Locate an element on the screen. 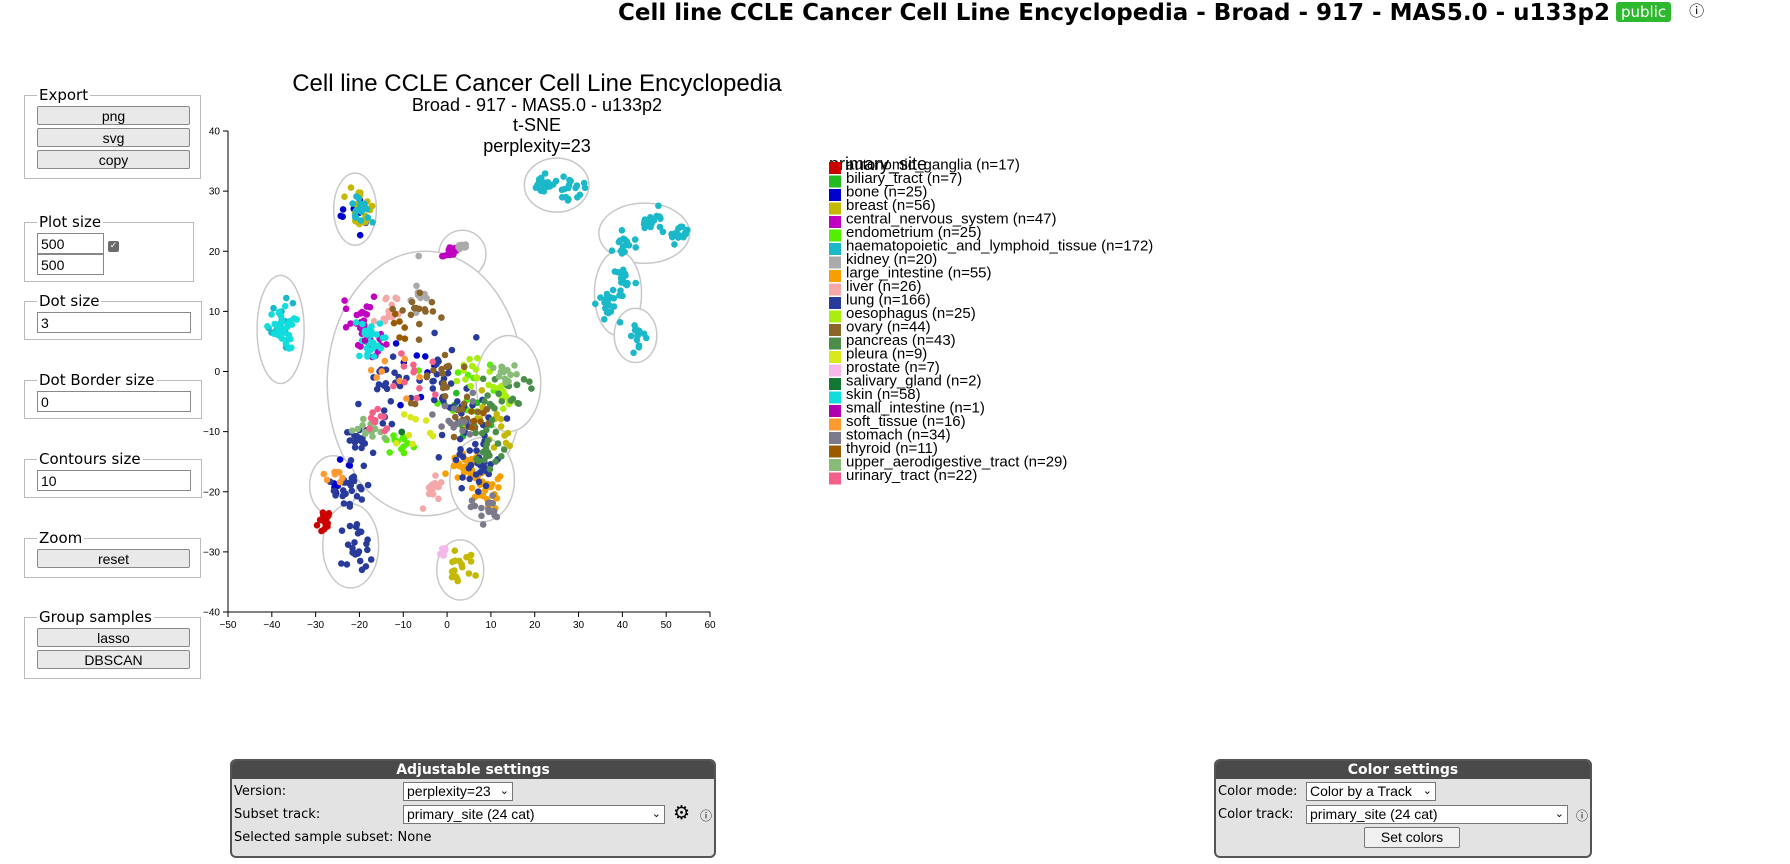 The height and width of the screenshot is (864, 1790). export-svg-button: svg is located at coordinates (113, 137).